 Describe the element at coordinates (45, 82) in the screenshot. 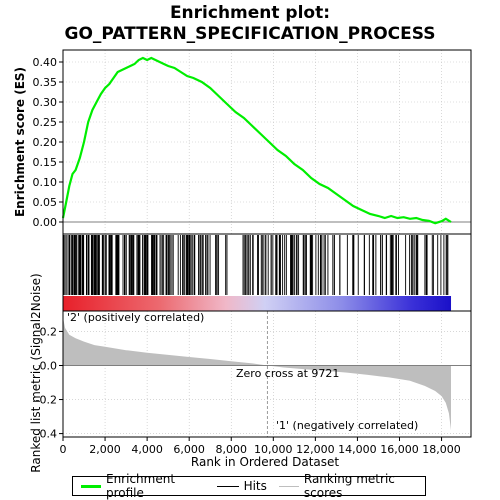

I see `es-tick-label: 0.35` at that location.